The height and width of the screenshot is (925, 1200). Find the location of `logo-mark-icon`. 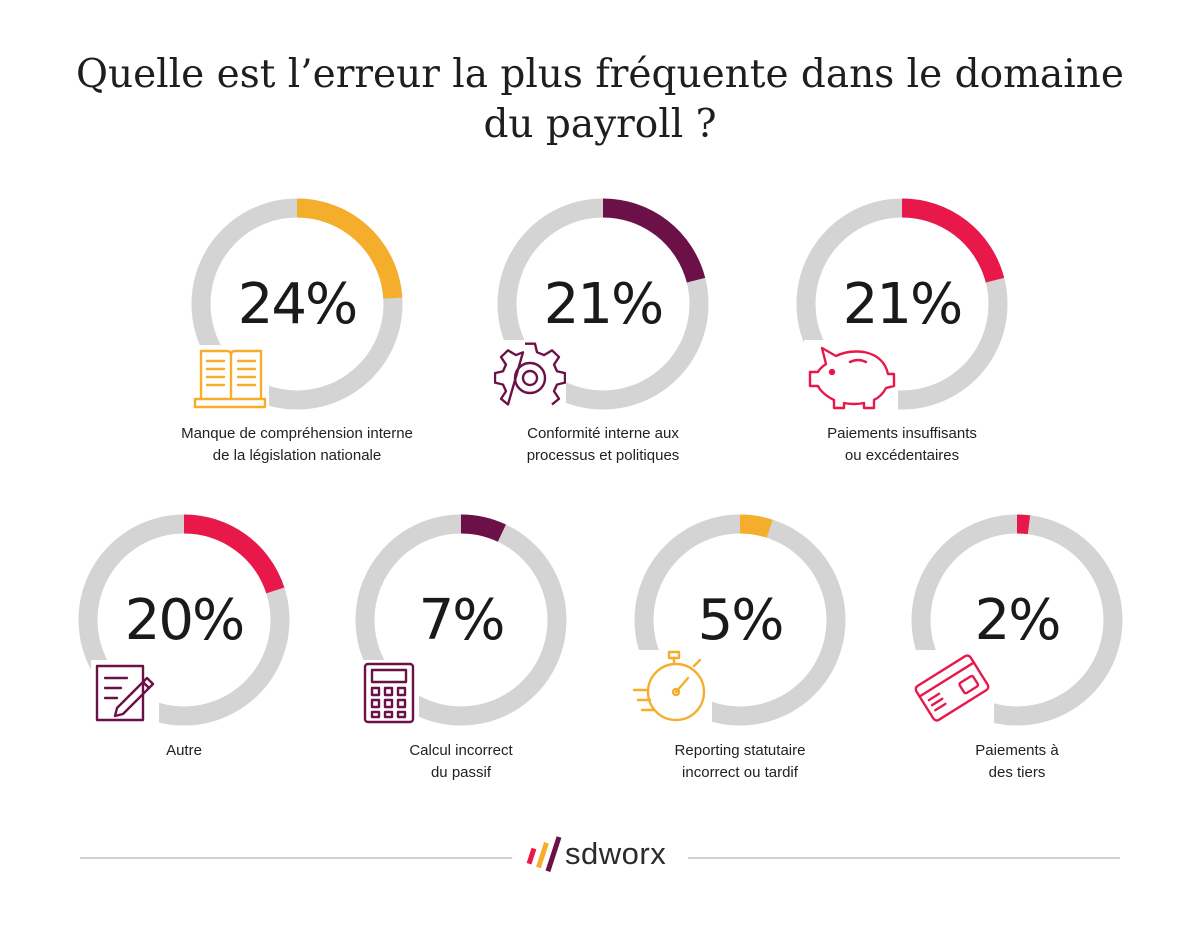

logo-mark-icon is located at coordinates (544, 854).